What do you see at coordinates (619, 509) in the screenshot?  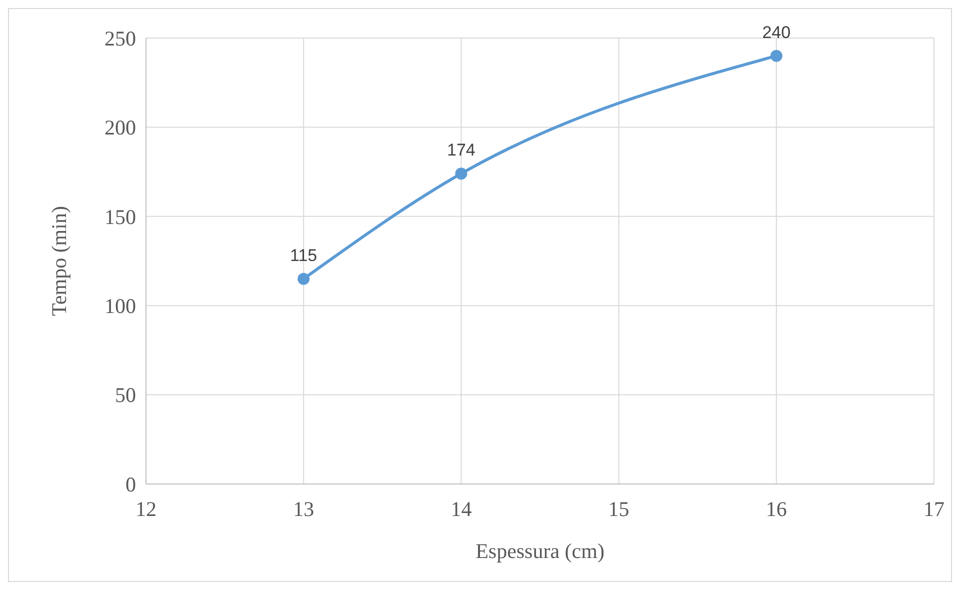 I see `x-tick-label: 15` at bounding box center [619, 509].